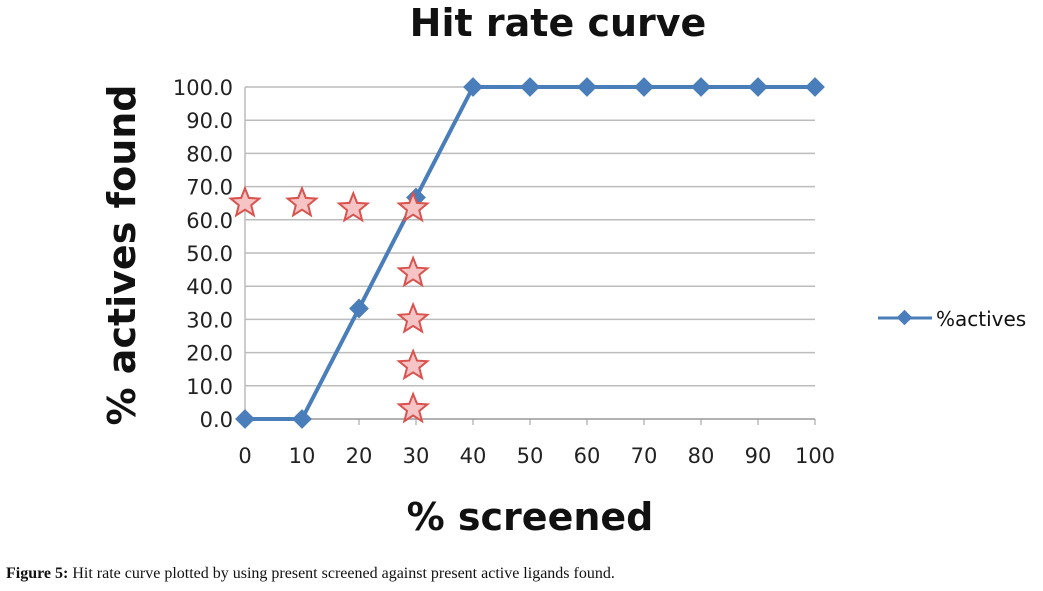 The image size is (1043, 591). What do you see at coordinates (209, 287) in the screenshot?
I see `y-tick-label: 40.0` at bounding box center [209, 287].